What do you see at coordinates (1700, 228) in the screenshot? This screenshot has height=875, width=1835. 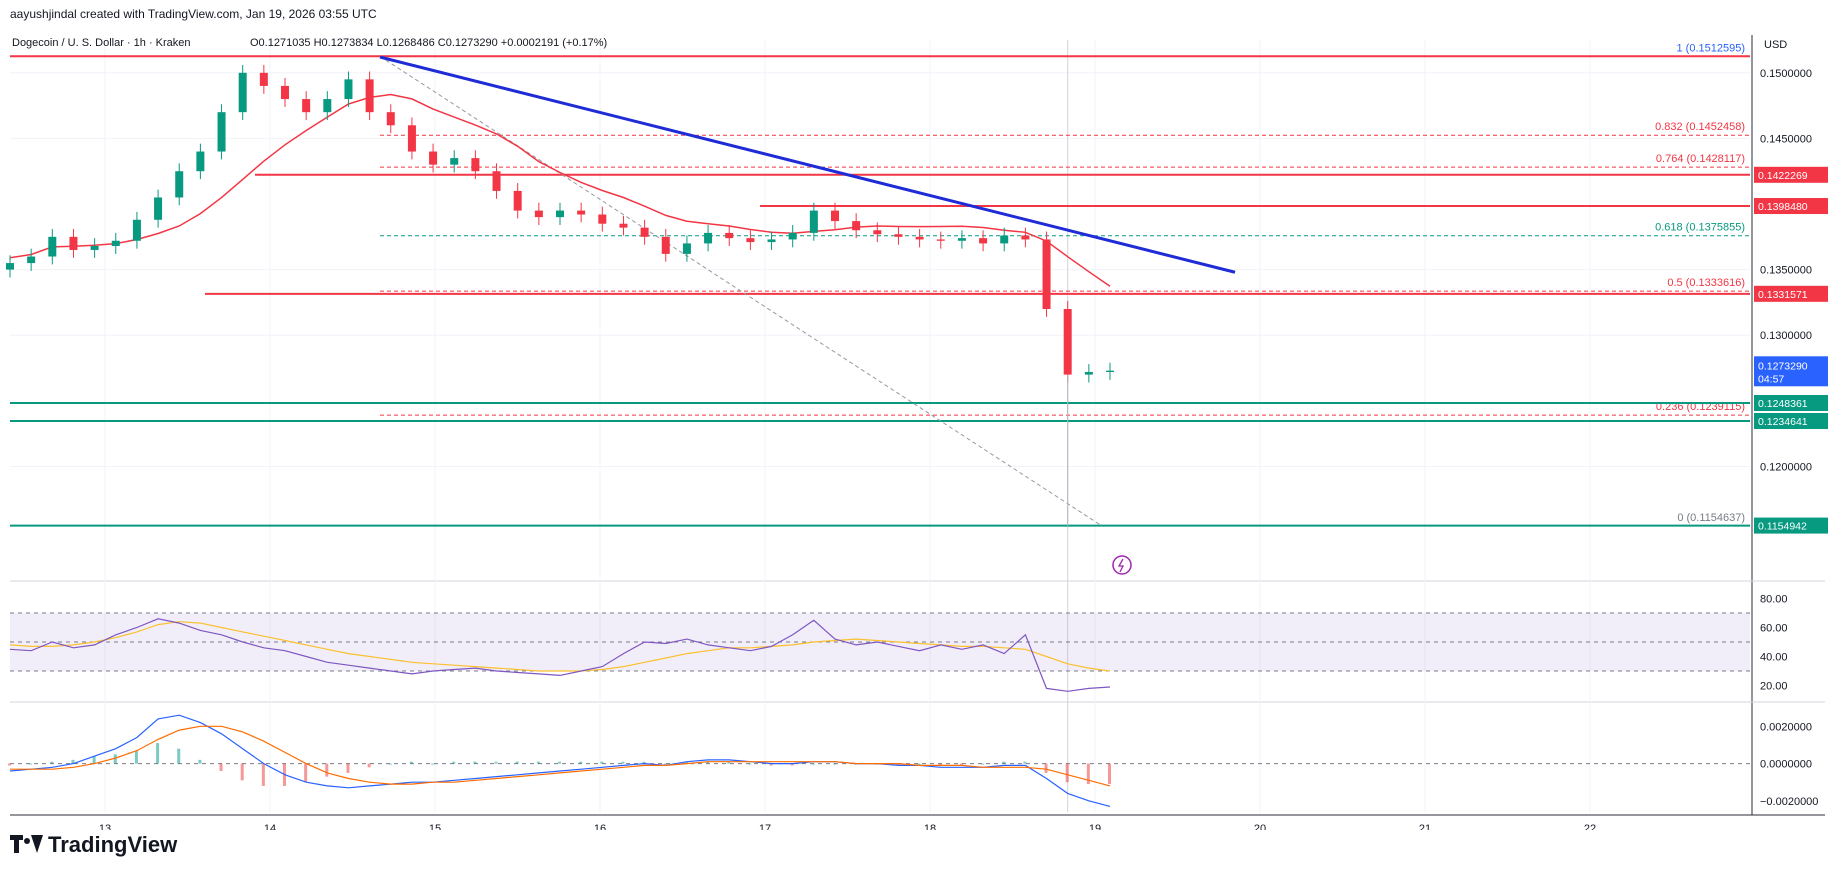 I see `fib-level-label: 0.618 (0.1375855)` at bounding box center [1700, 228].